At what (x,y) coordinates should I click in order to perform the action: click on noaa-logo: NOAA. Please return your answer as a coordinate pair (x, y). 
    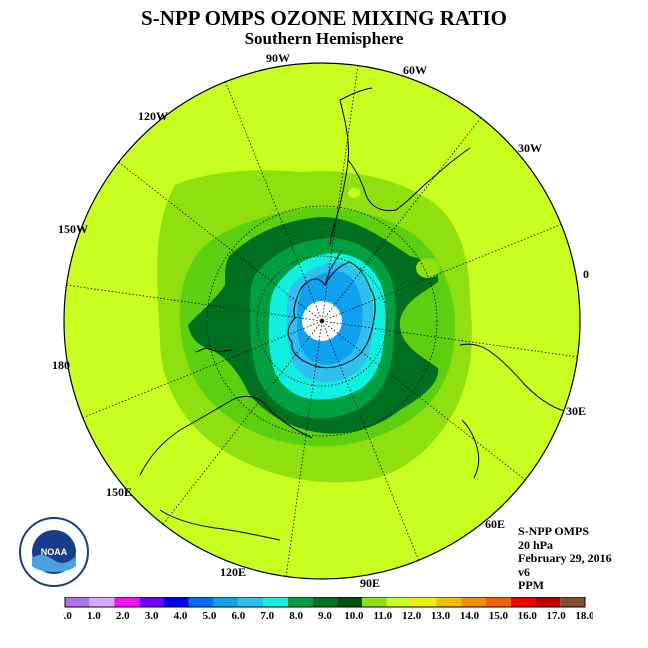
    Looking at the image, I should click on (54, 552).